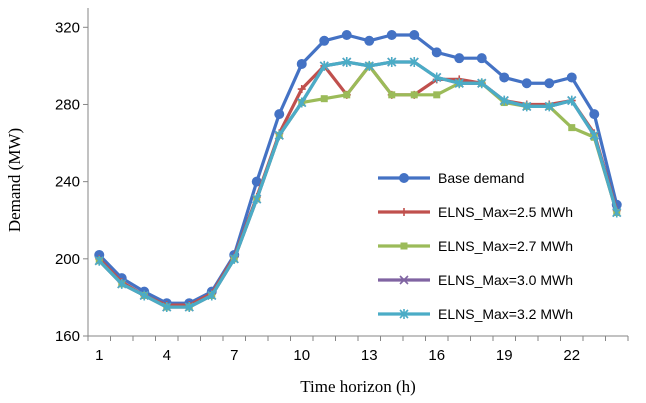 The height and width of the screenshot is (403, 646). What do you see at coordinates (234, 355) in the screenshot?
I see `x-tick-label: 7` at bounding box center [234, 355].